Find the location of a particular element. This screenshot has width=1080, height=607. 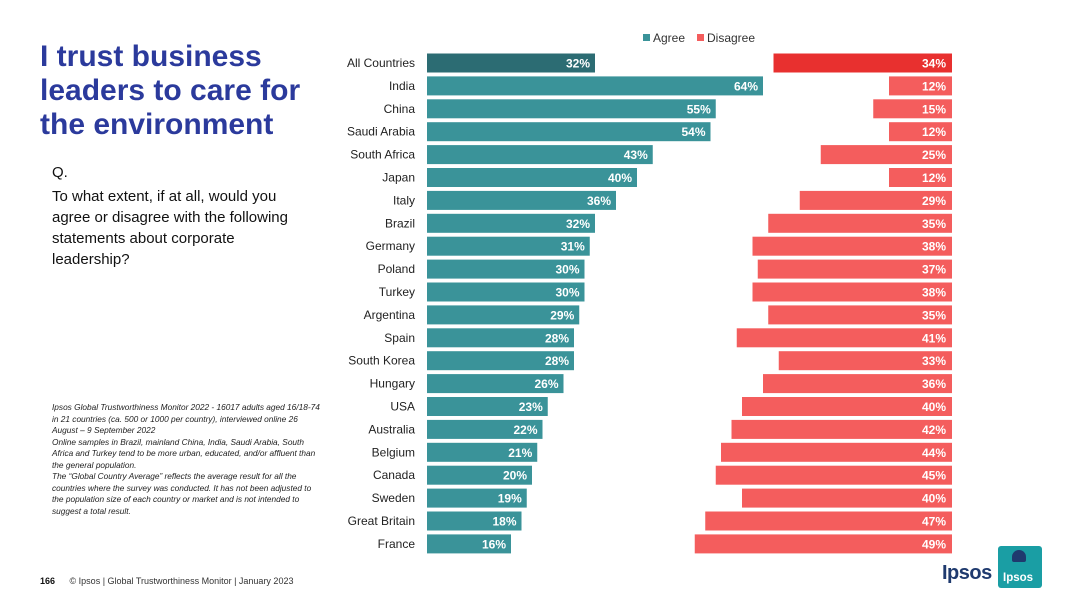

legend-agree-label: Agree is located at coordinates (669, 38).